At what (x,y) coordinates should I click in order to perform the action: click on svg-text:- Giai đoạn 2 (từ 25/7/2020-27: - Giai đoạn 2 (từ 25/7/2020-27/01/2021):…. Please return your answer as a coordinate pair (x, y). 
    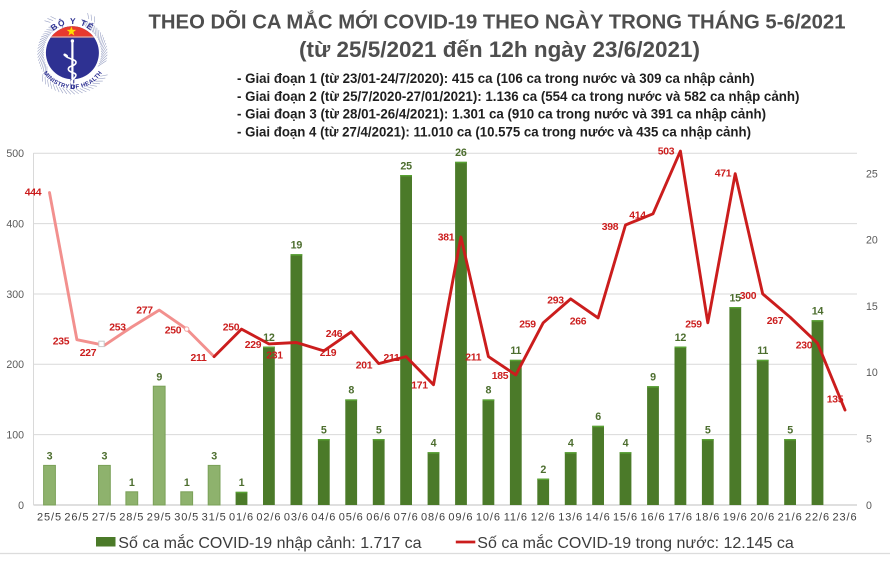
    Looking at the image, I should click on (518, 97).